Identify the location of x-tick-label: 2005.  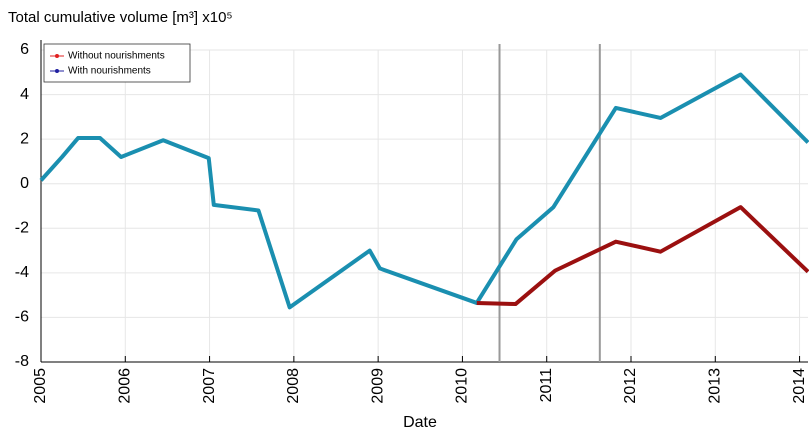
(40, 386).